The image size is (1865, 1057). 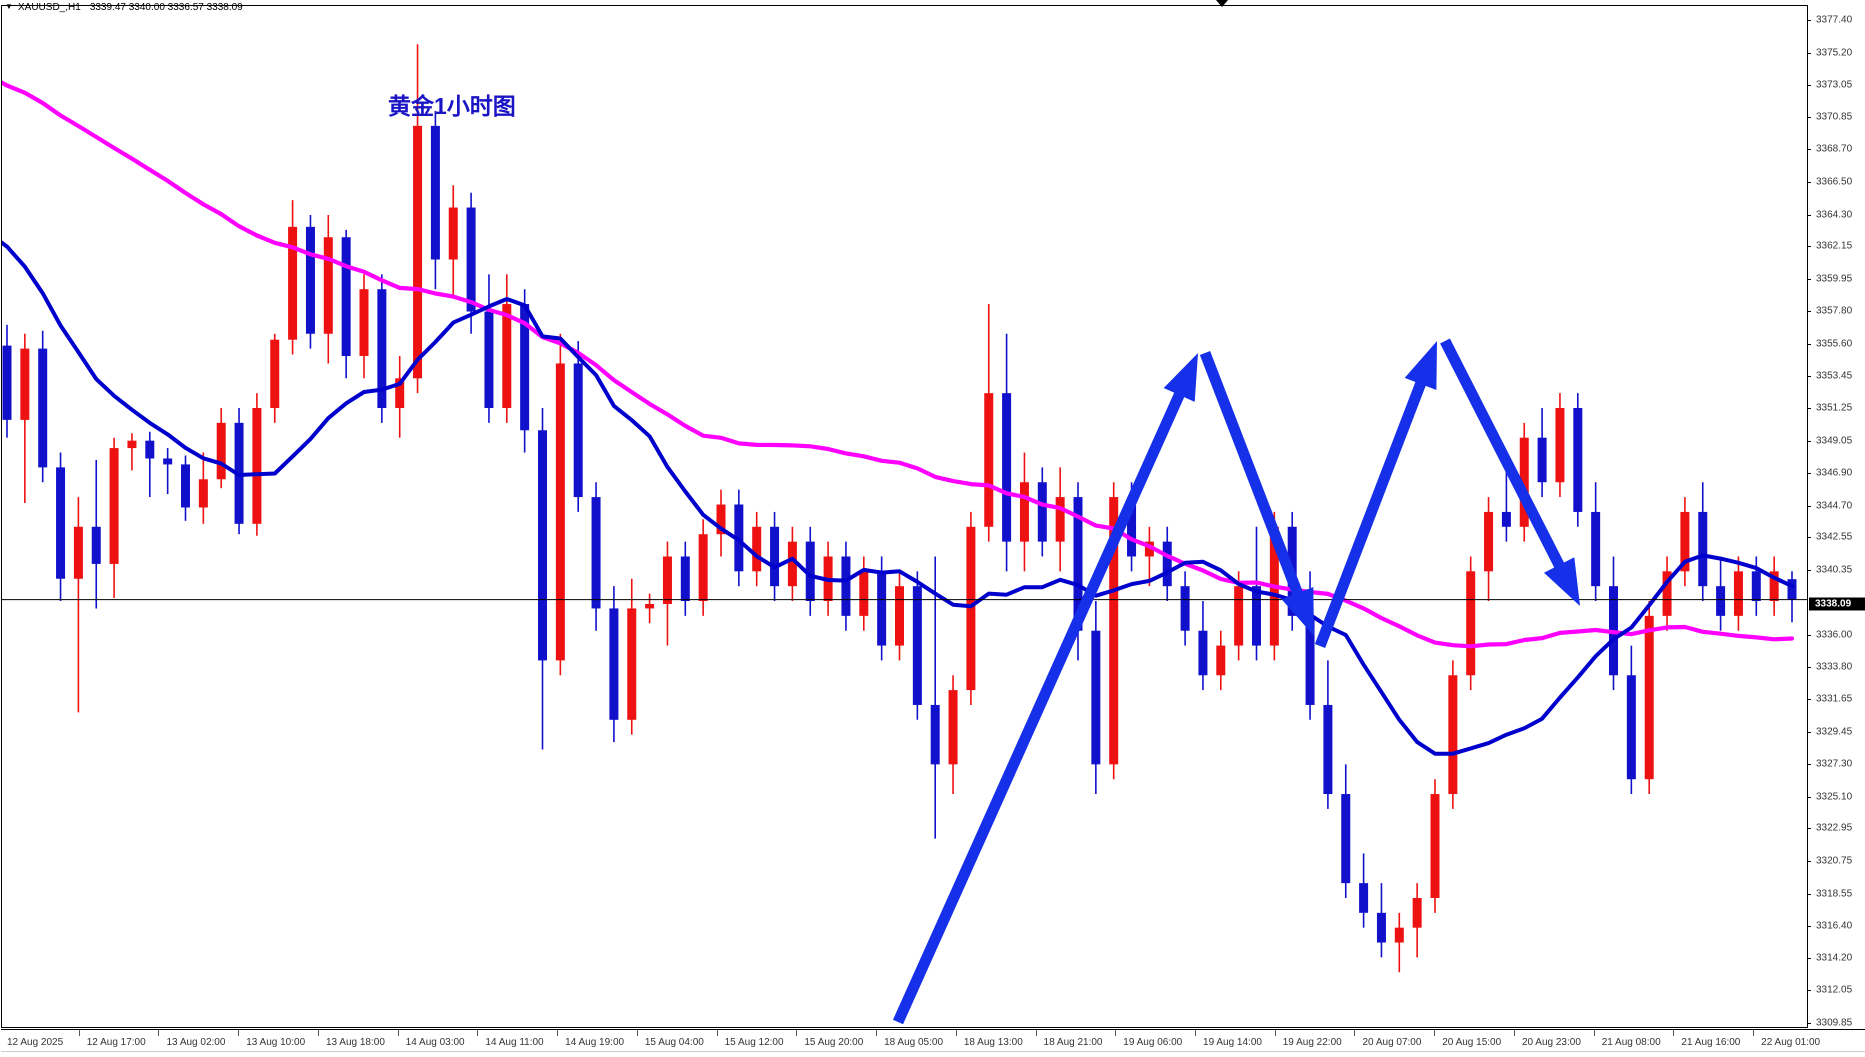 What do you see at coordinates (1073, 1042) in the screenshot?
I see `time-tick-label: 18 Aug 21:00` at bounding box center [1073, 1042].